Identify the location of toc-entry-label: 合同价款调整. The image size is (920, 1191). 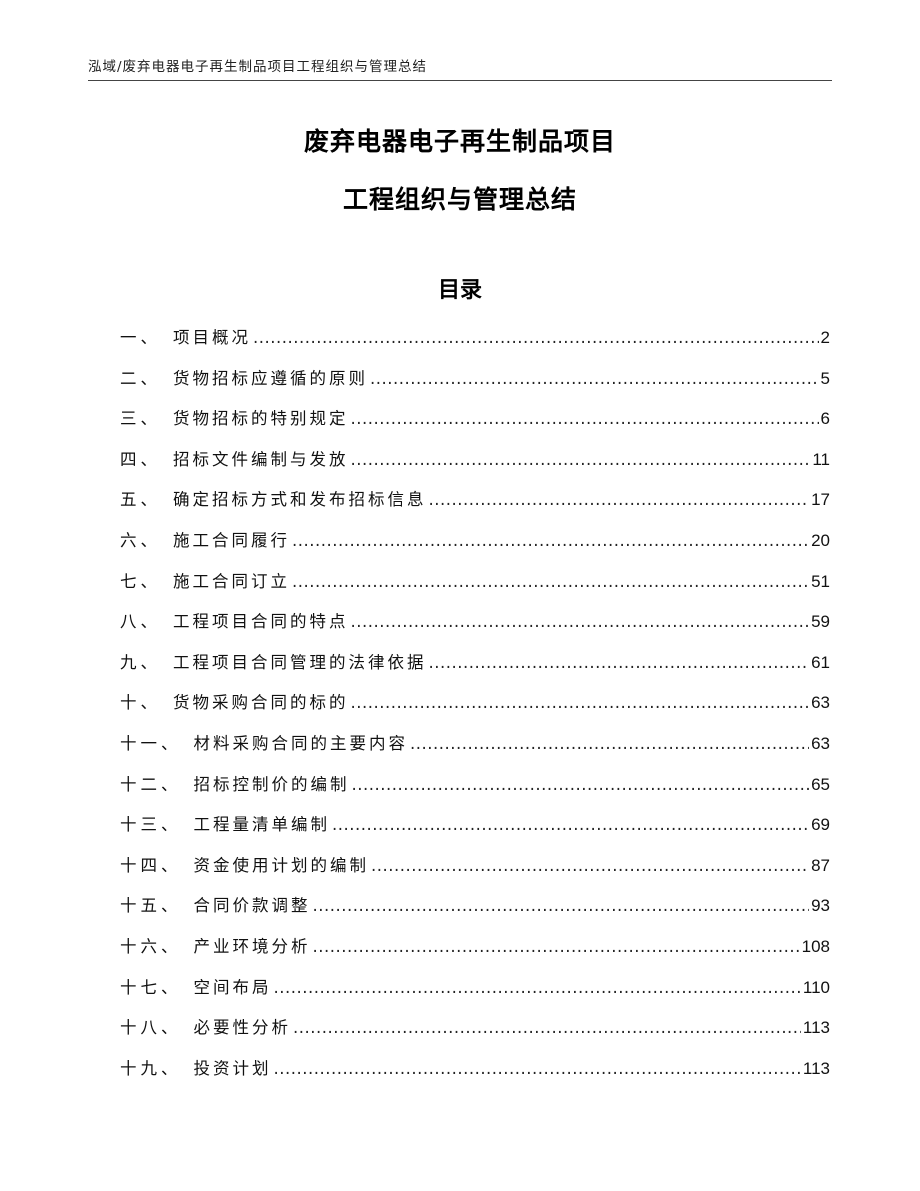
(252, 906).